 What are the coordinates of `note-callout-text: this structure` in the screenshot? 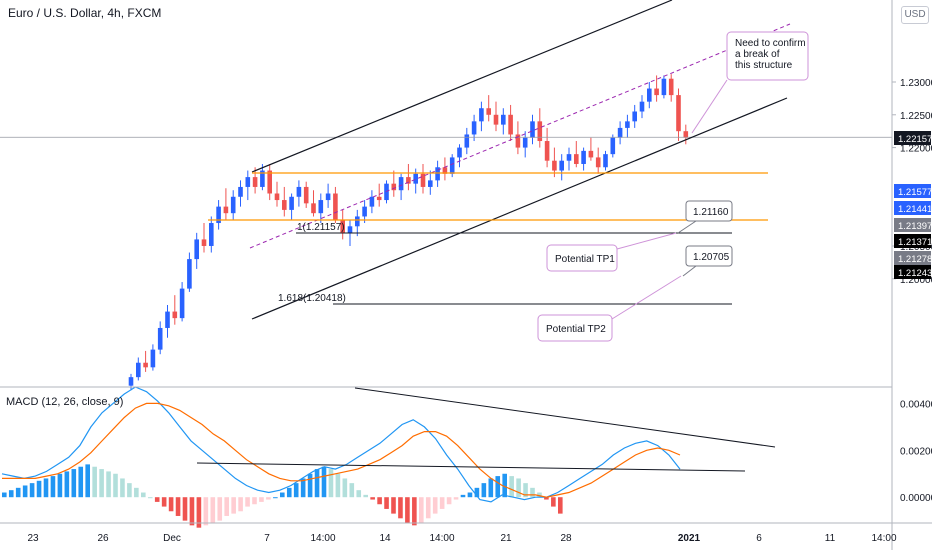 It's located at (764, 65).